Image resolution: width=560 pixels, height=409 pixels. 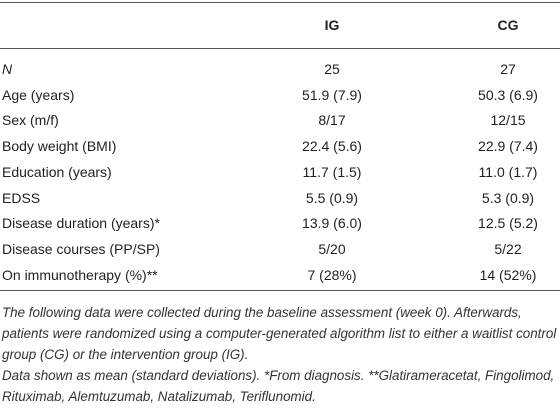 I want to click on bottom-rule, so click(x=280, y=290).